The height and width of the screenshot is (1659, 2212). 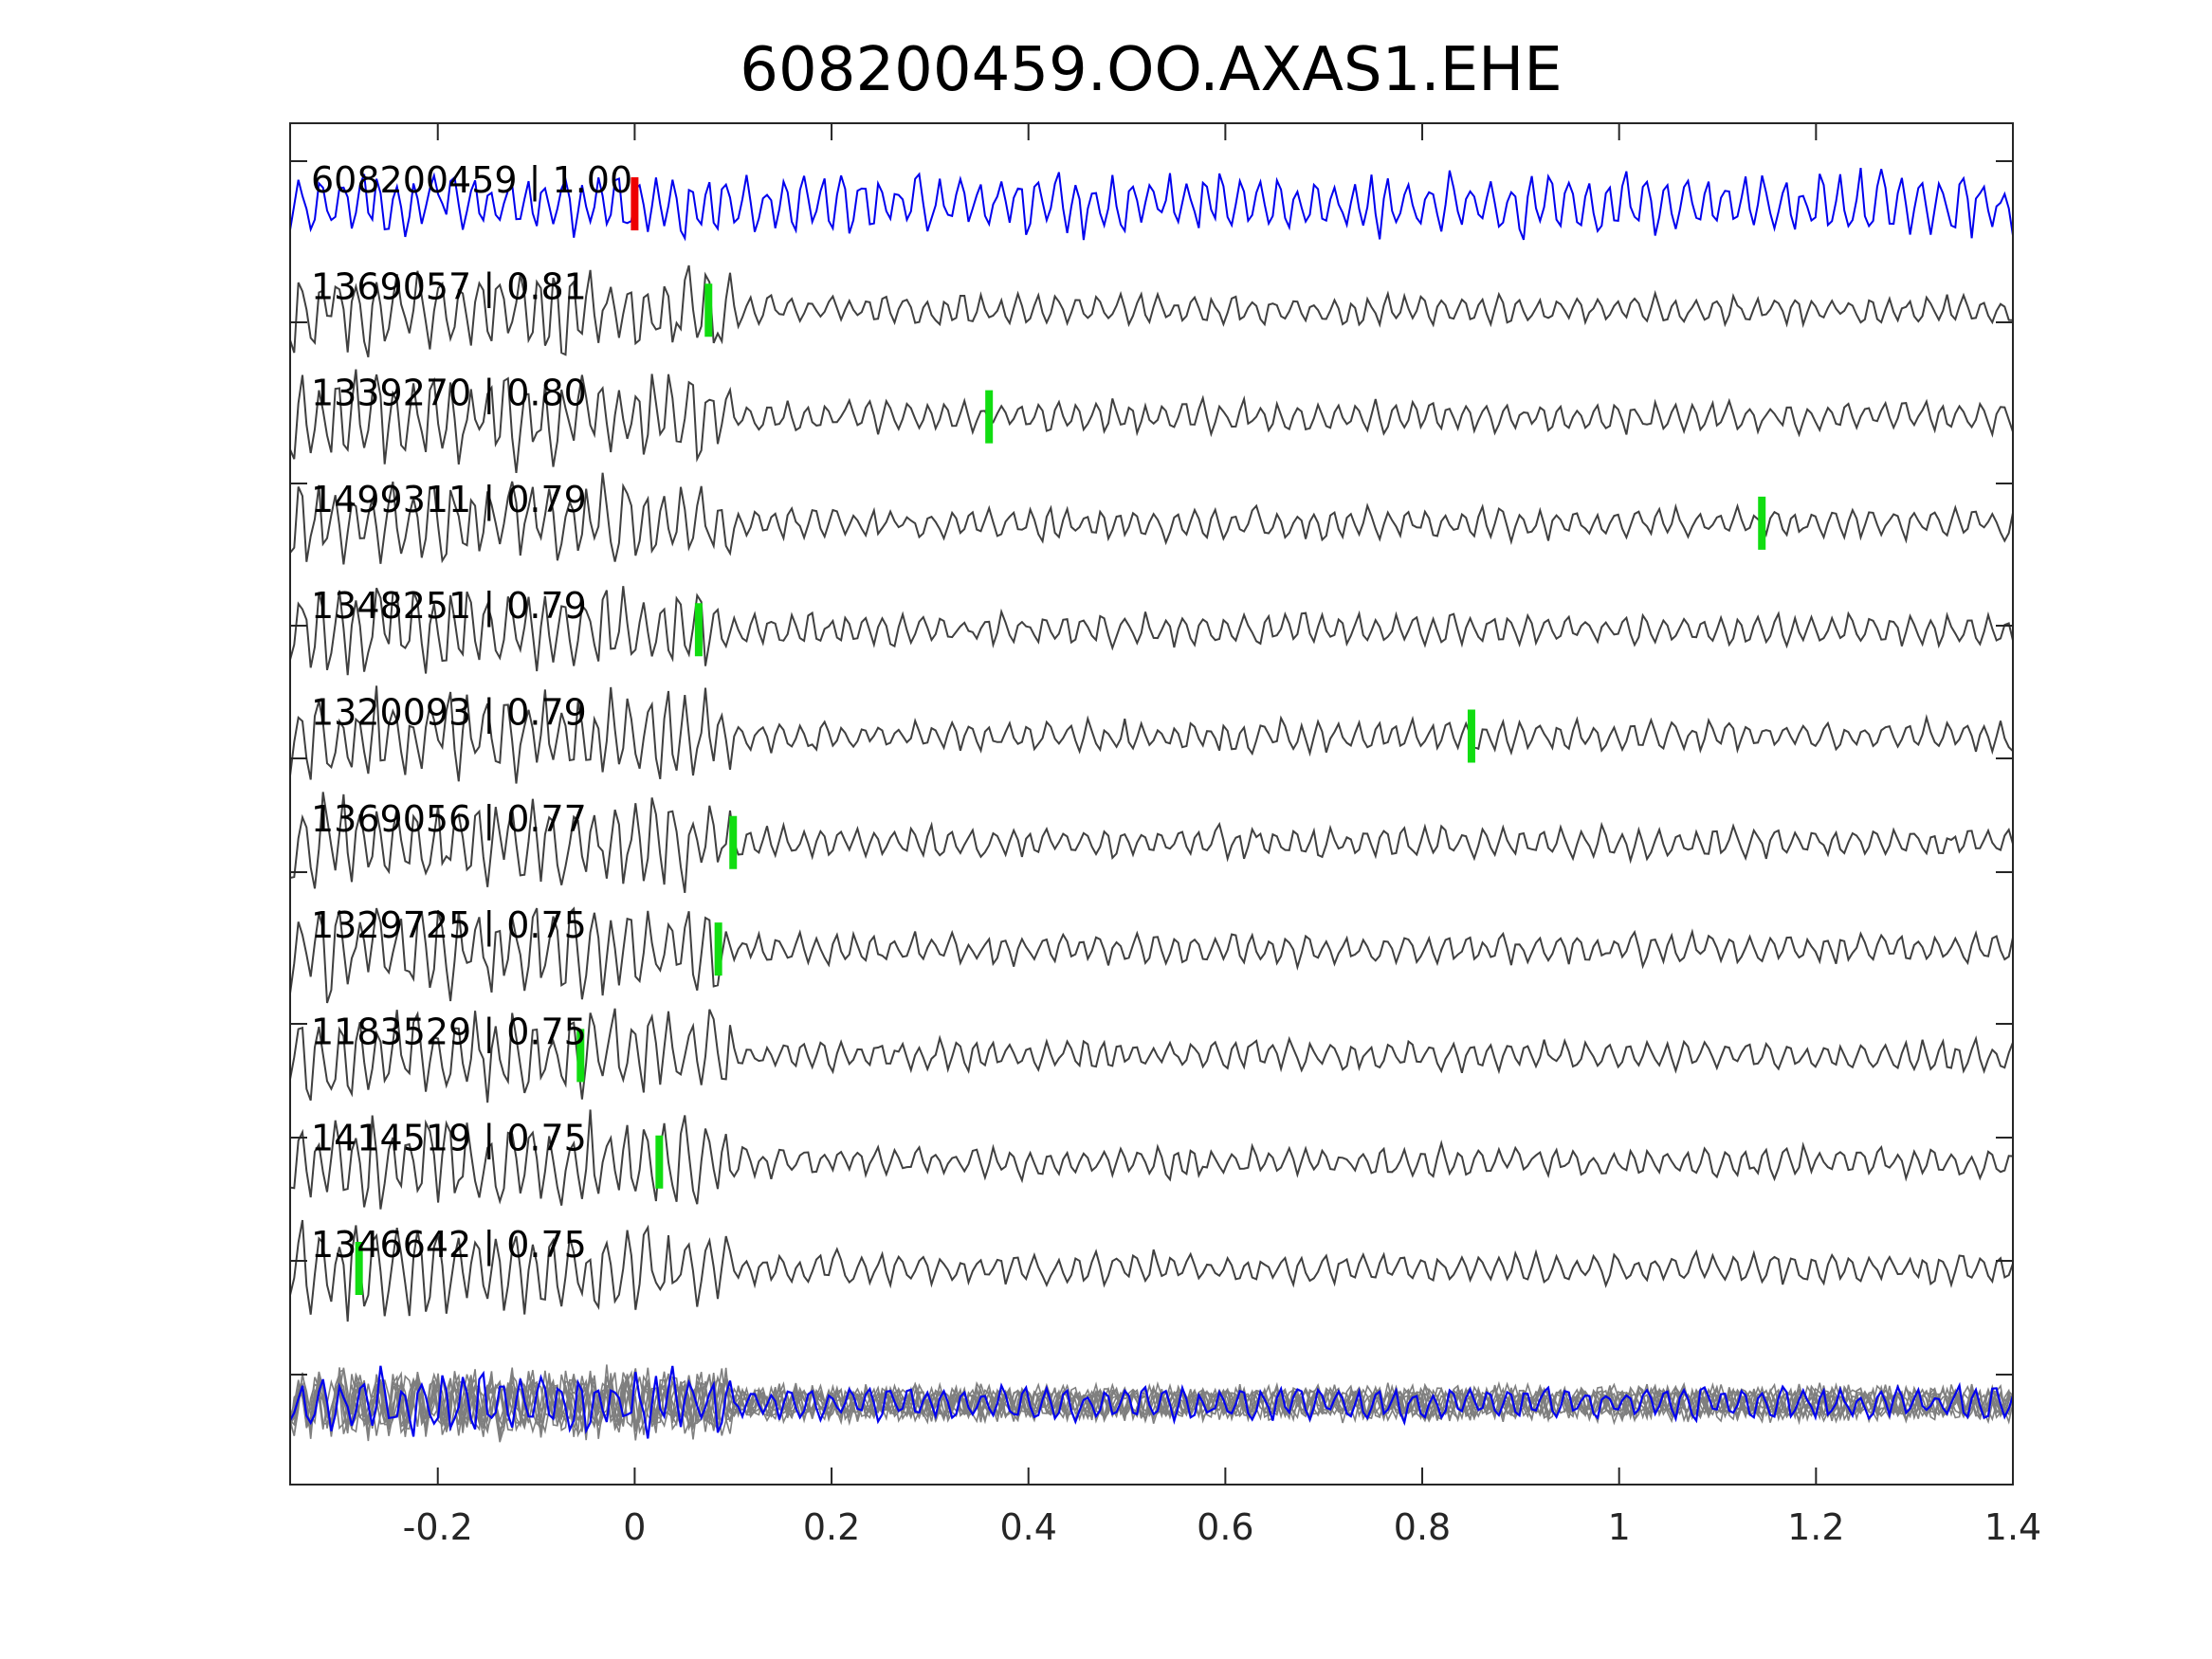 I want to click on x-tick-label: 0.6, so click(x=1225, y=1527).